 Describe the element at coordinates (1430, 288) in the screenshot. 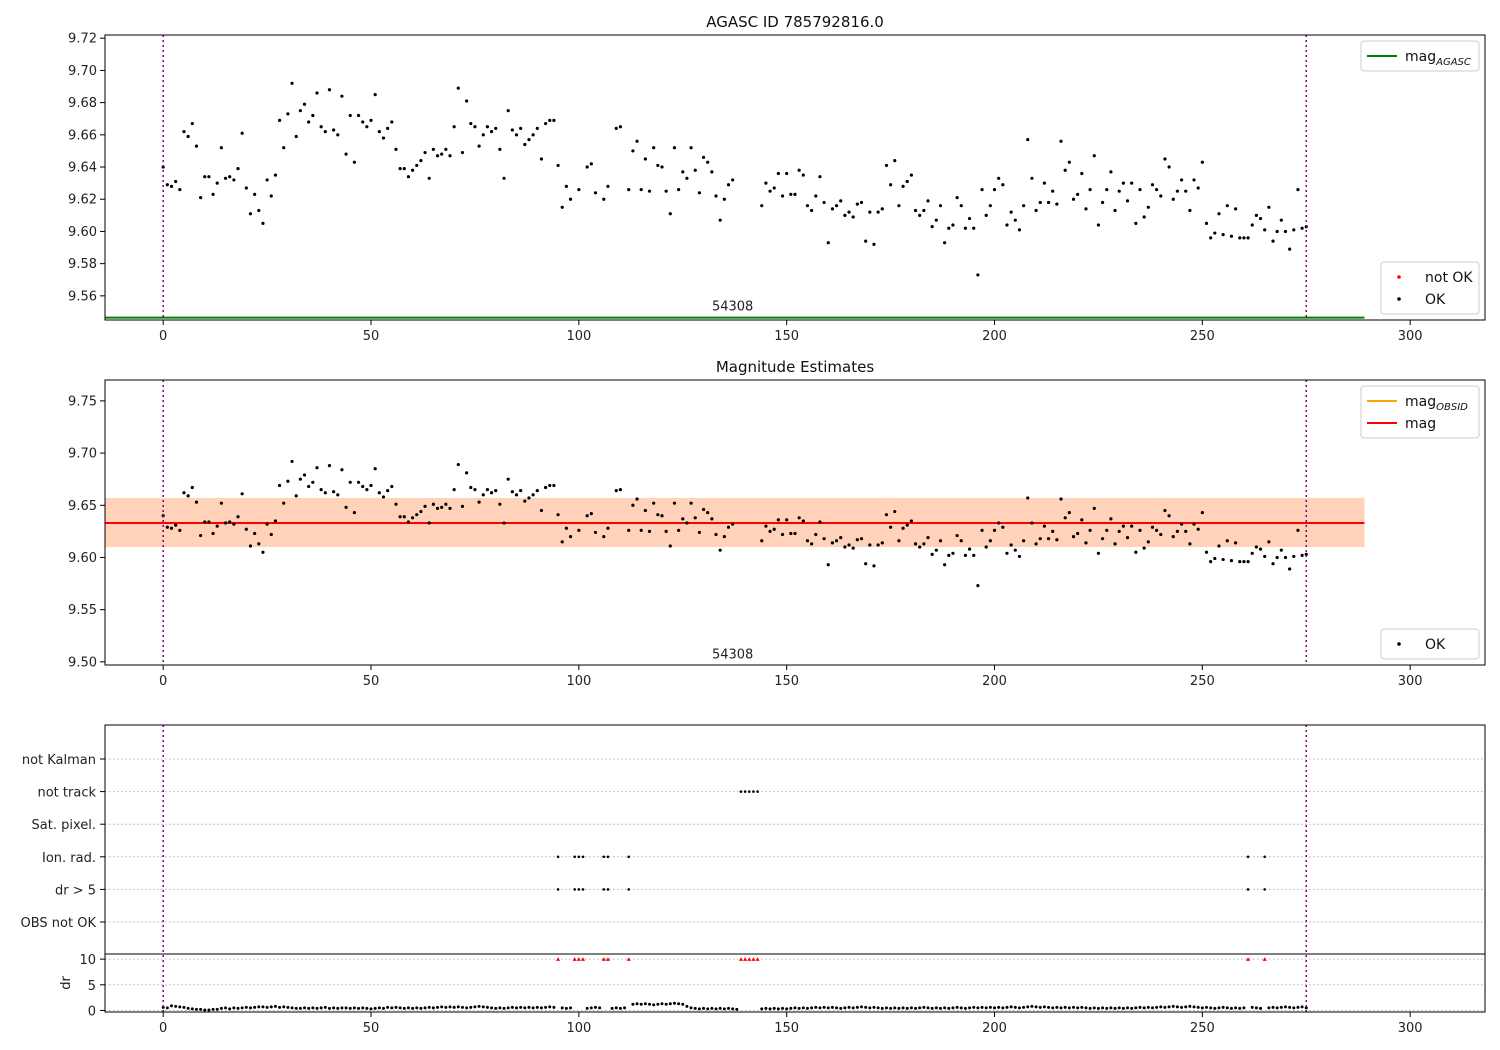

I see `agasc-legend-bottom-right: not OK OK` at that location.